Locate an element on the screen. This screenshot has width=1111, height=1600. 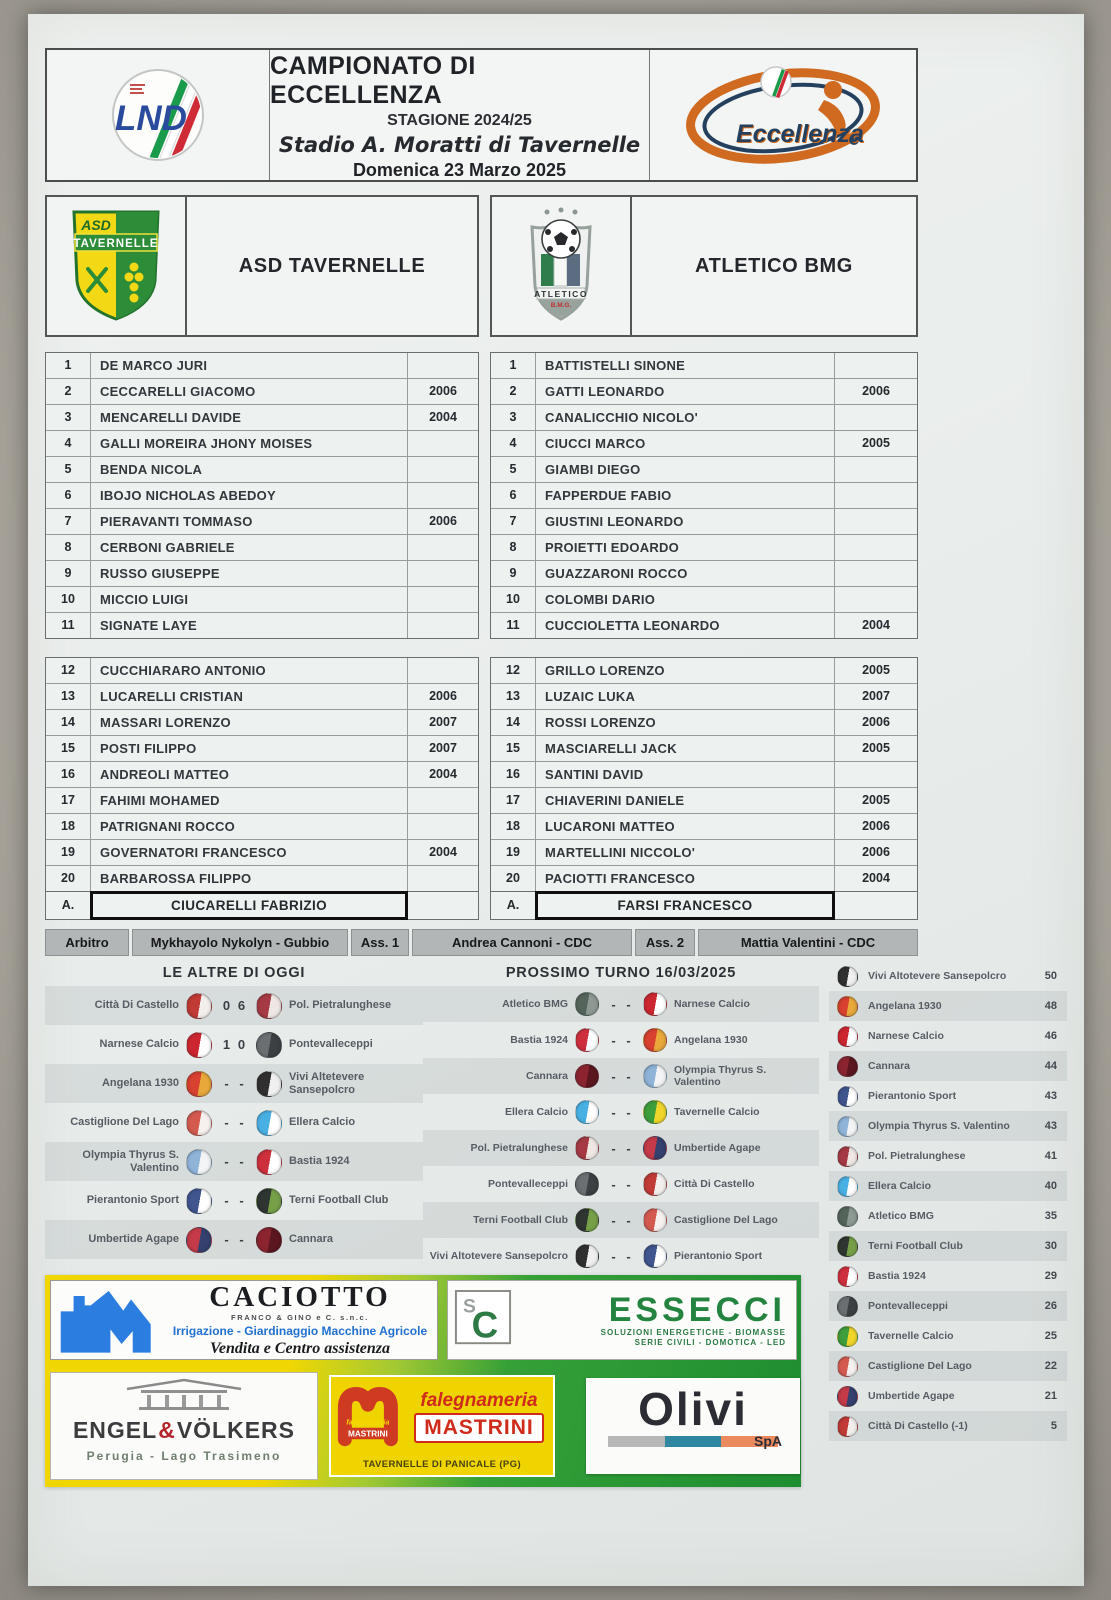
essecci-line1: SOLUZIONI ENERGETICHE - BIOMASSE is located at coordinates (693, 1332).